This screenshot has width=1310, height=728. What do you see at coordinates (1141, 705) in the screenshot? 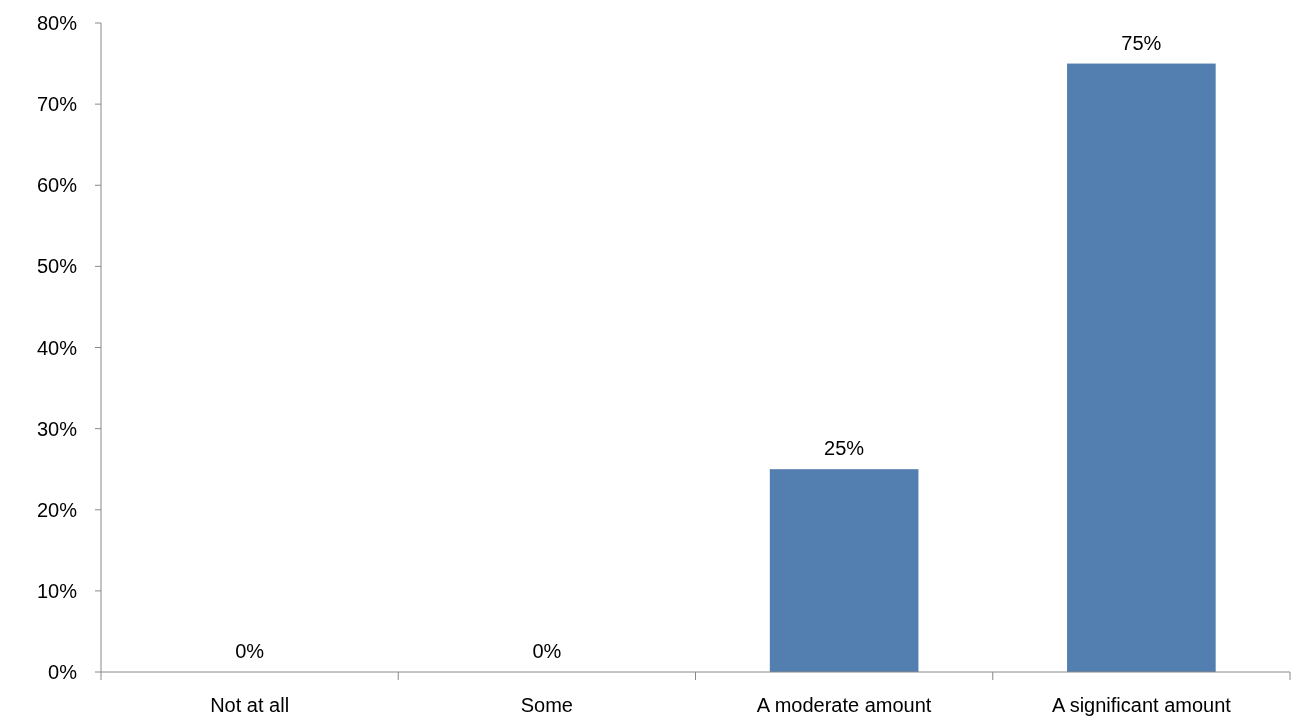
I see `x-tick-label: A significant amount` at bounding box center [1141, 705].